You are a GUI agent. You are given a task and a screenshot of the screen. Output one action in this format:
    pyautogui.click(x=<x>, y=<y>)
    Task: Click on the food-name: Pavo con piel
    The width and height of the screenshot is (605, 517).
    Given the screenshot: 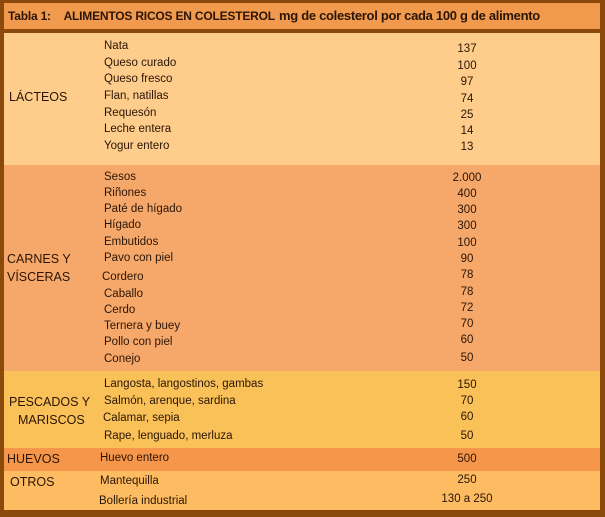 What is the action you would take?
    pyautogui.click(x=139, y=258)
    